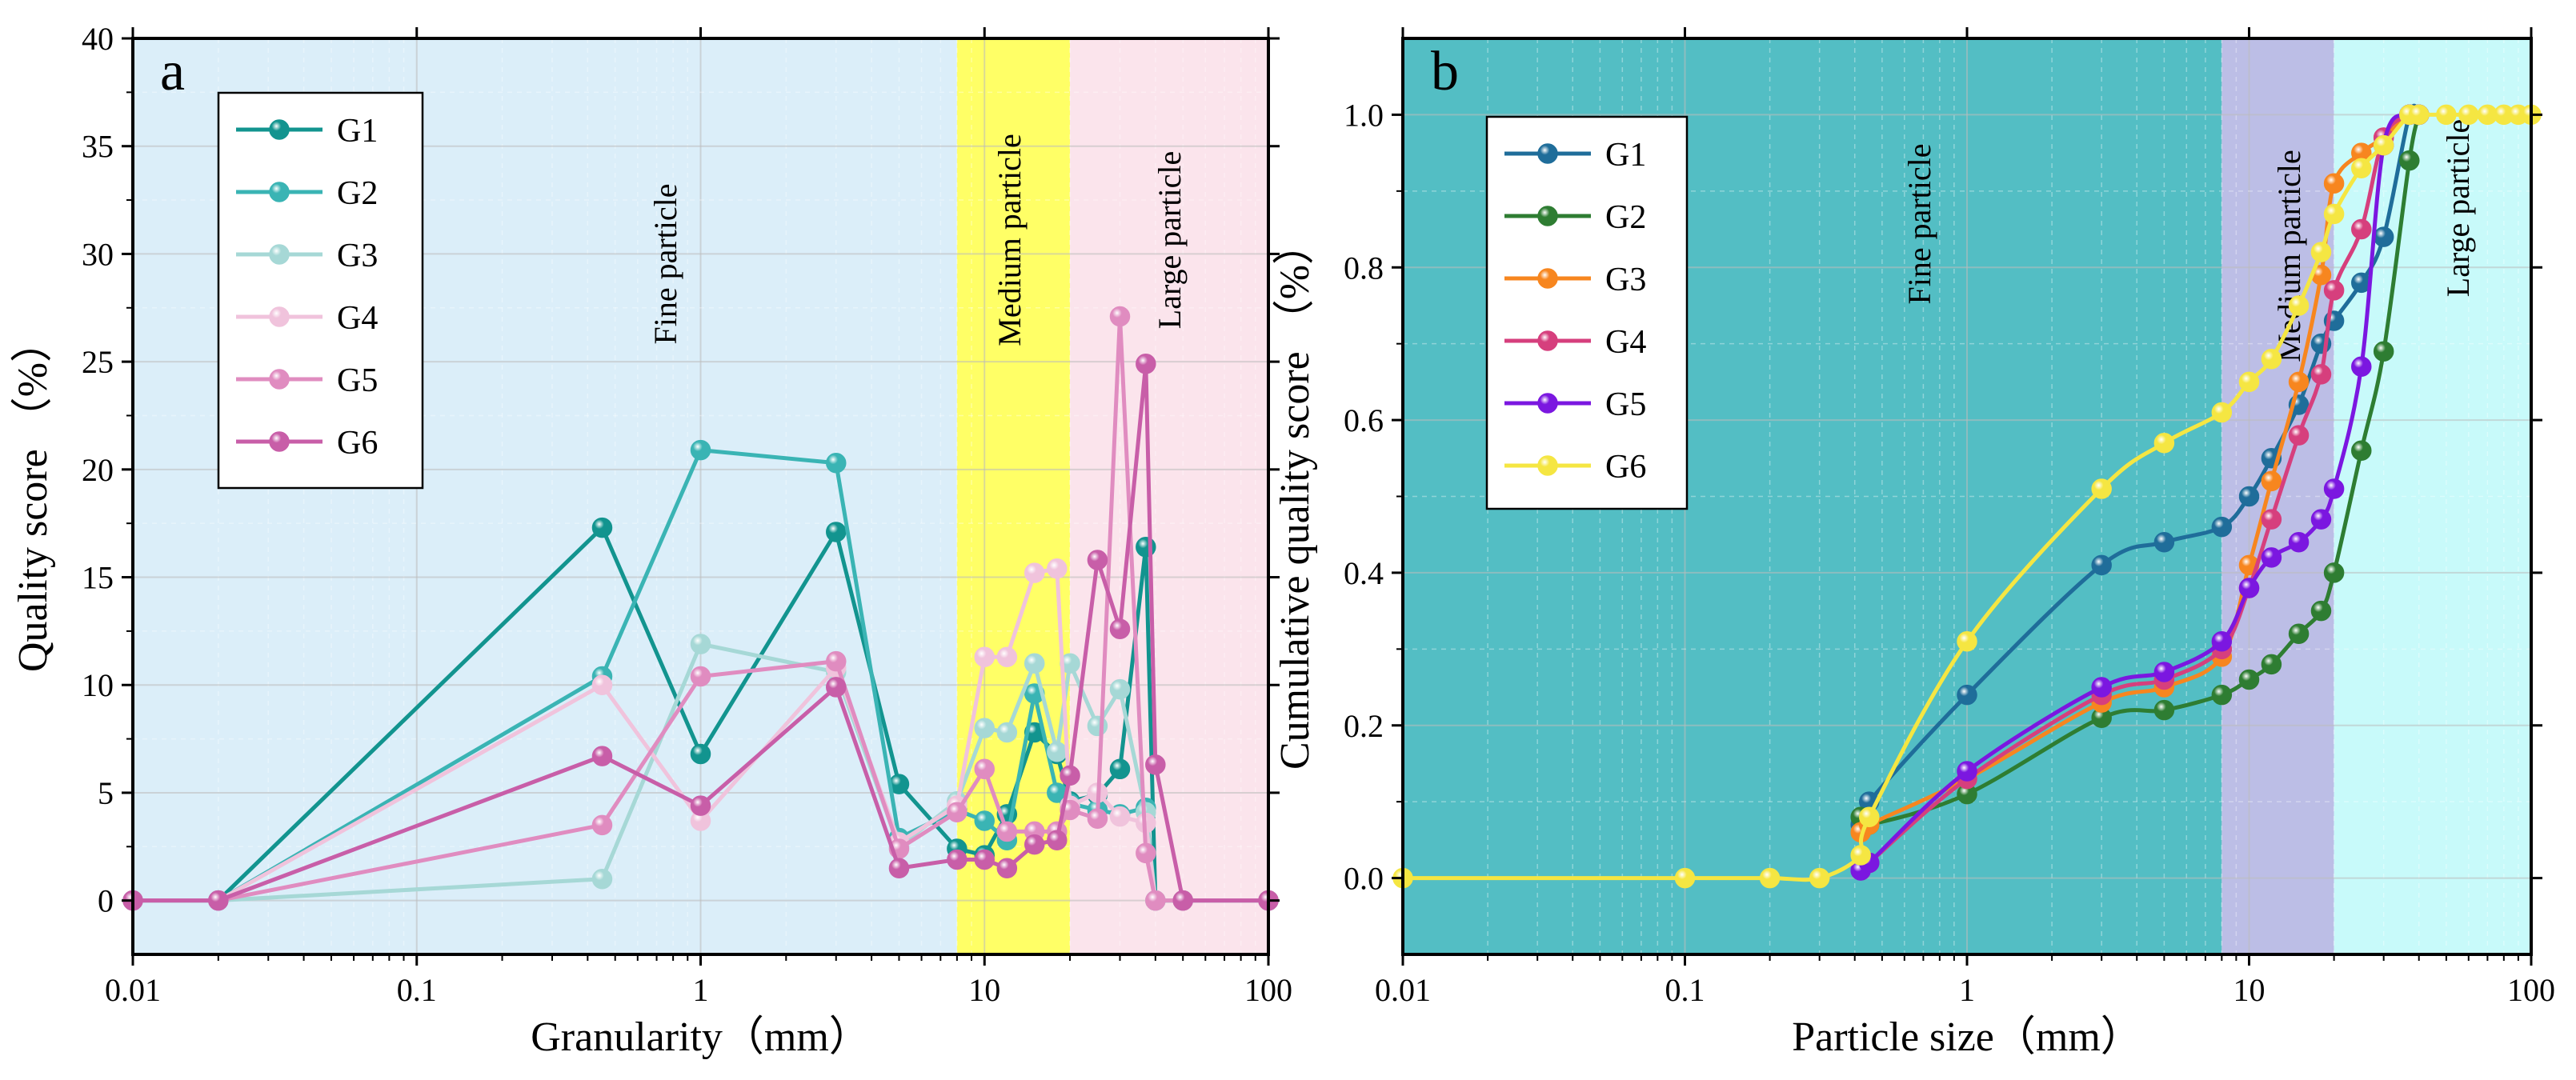 This screenshot has width=2576, height=1080. I want to click on y-tick-label: 35, so click(98, 147).